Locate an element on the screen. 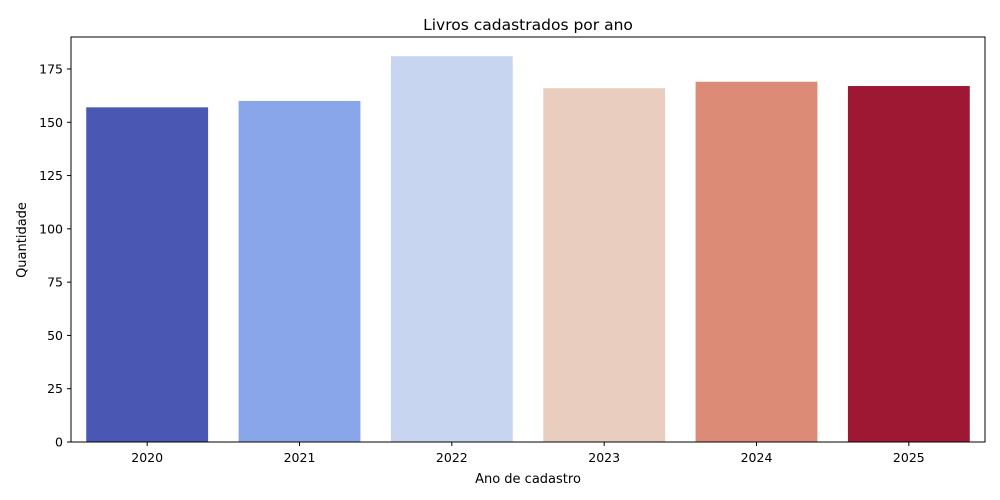  x-tick-label: 2022 is located at coordinates (452, 457).